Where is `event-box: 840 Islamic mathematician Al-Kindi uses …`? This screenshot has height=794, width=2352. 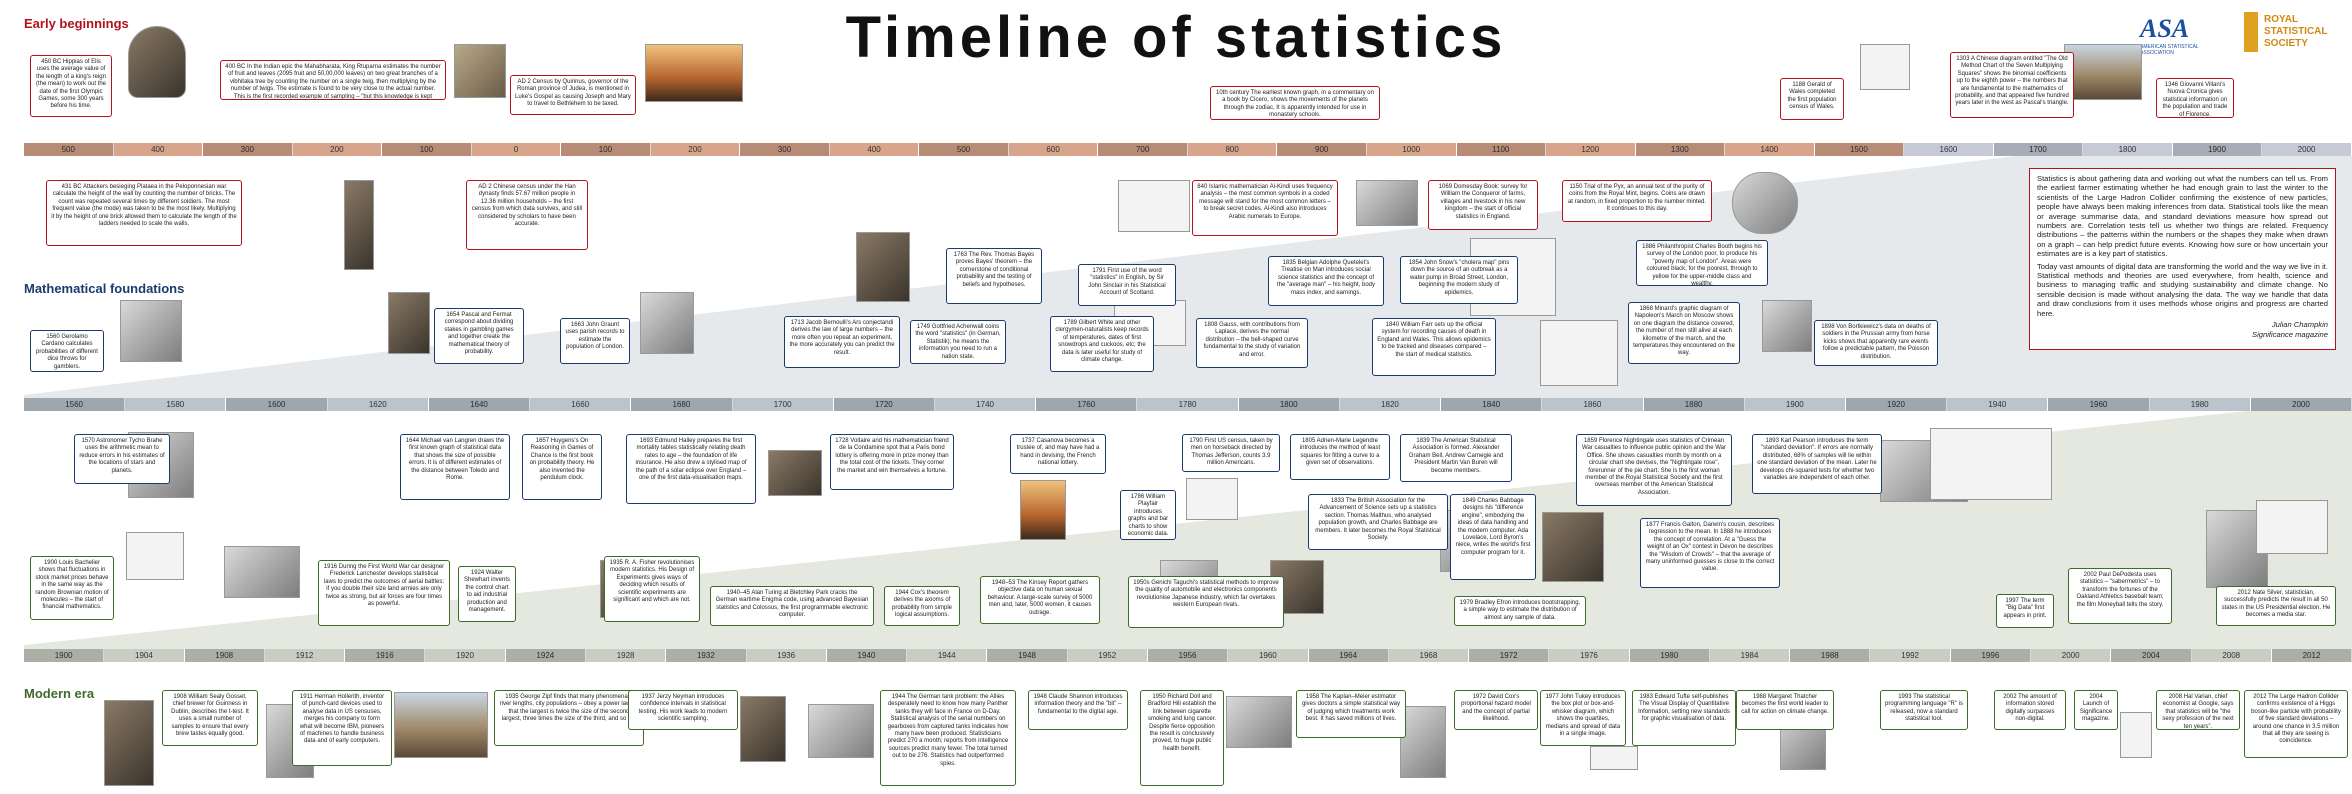
event-box: 840 Islamic mathematician Al-Kindi uses … is located at coordinates (1265, 208).